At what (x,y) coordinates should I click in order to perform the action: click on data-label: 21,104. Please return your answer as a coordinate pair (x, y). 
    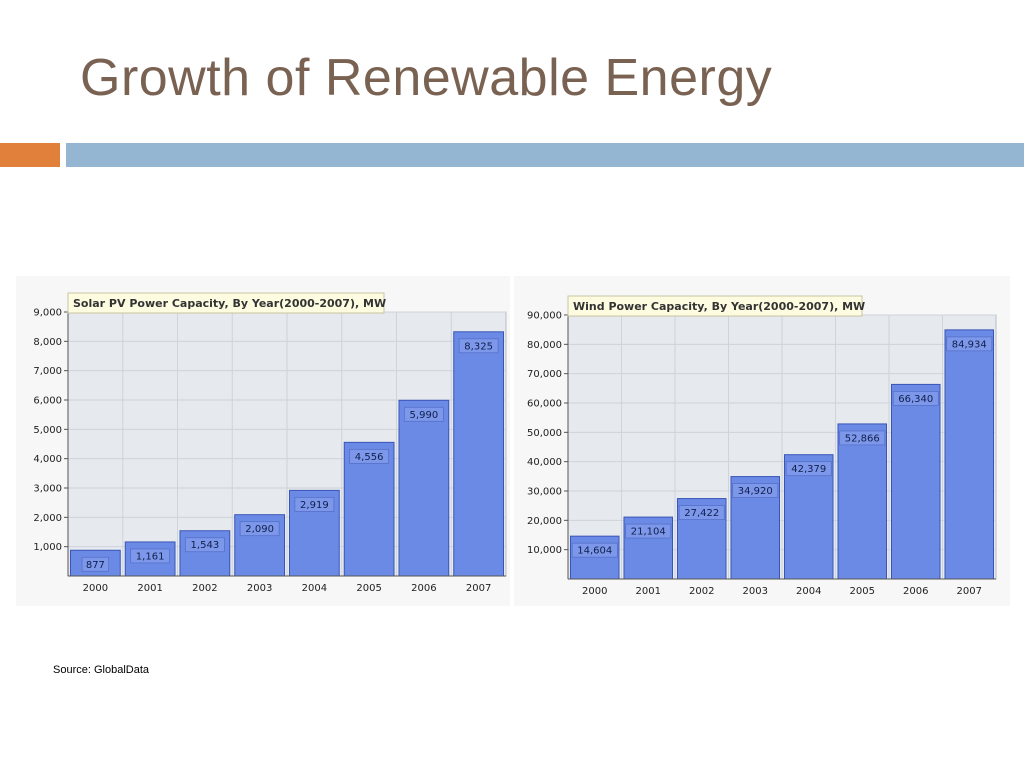
    Looking at the image, I should click on (648, 532).